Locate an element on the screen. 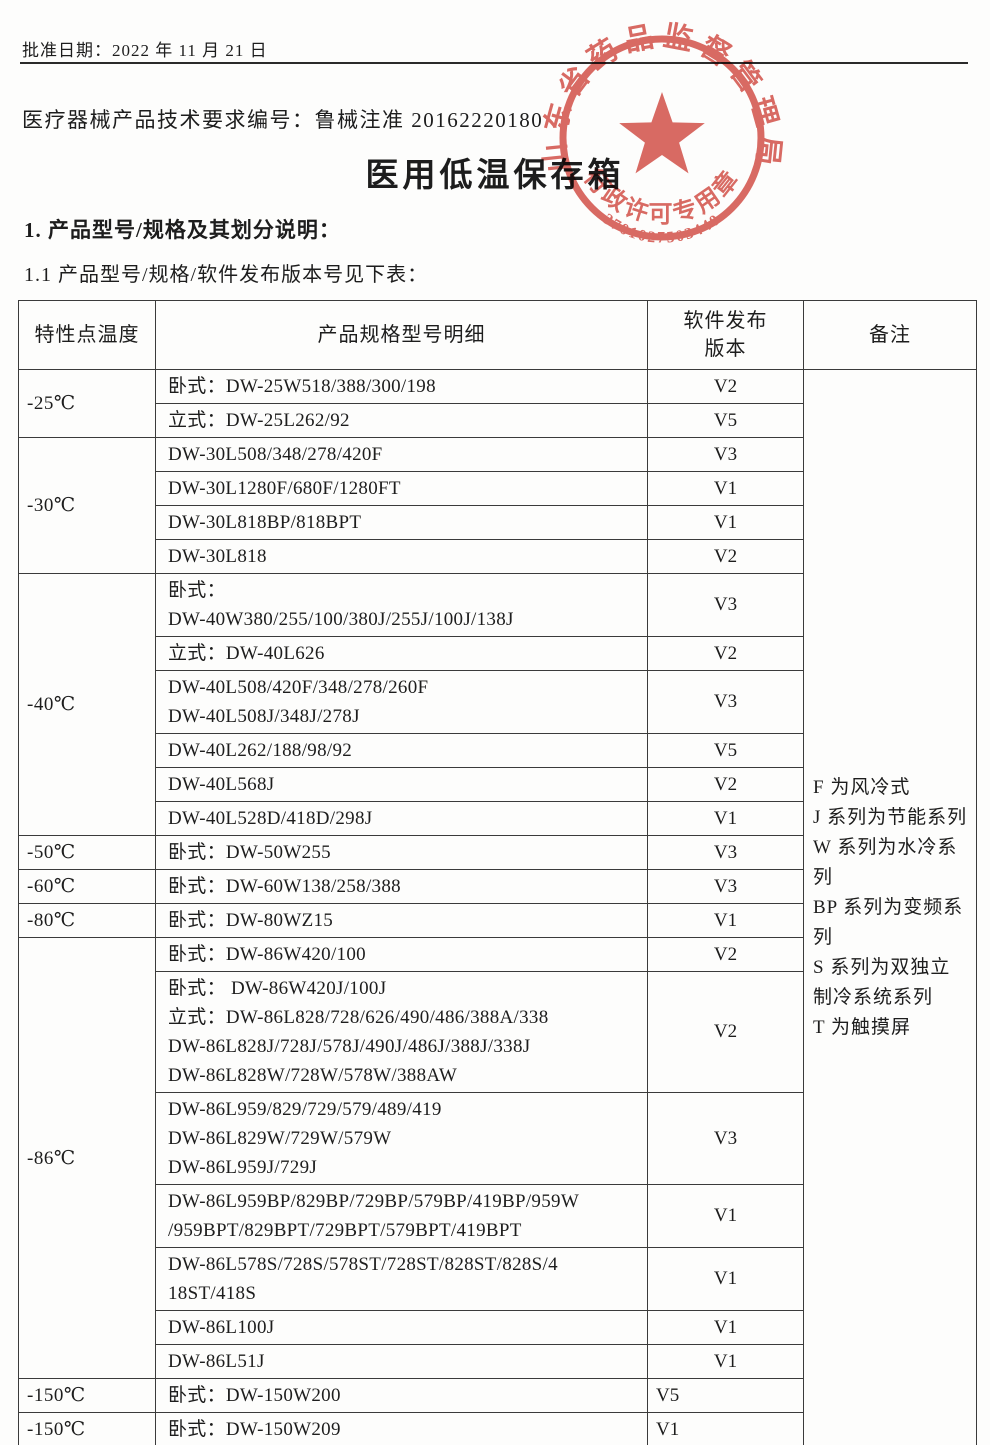  header-remarks: 备注 is located at coordinates (890, 335).